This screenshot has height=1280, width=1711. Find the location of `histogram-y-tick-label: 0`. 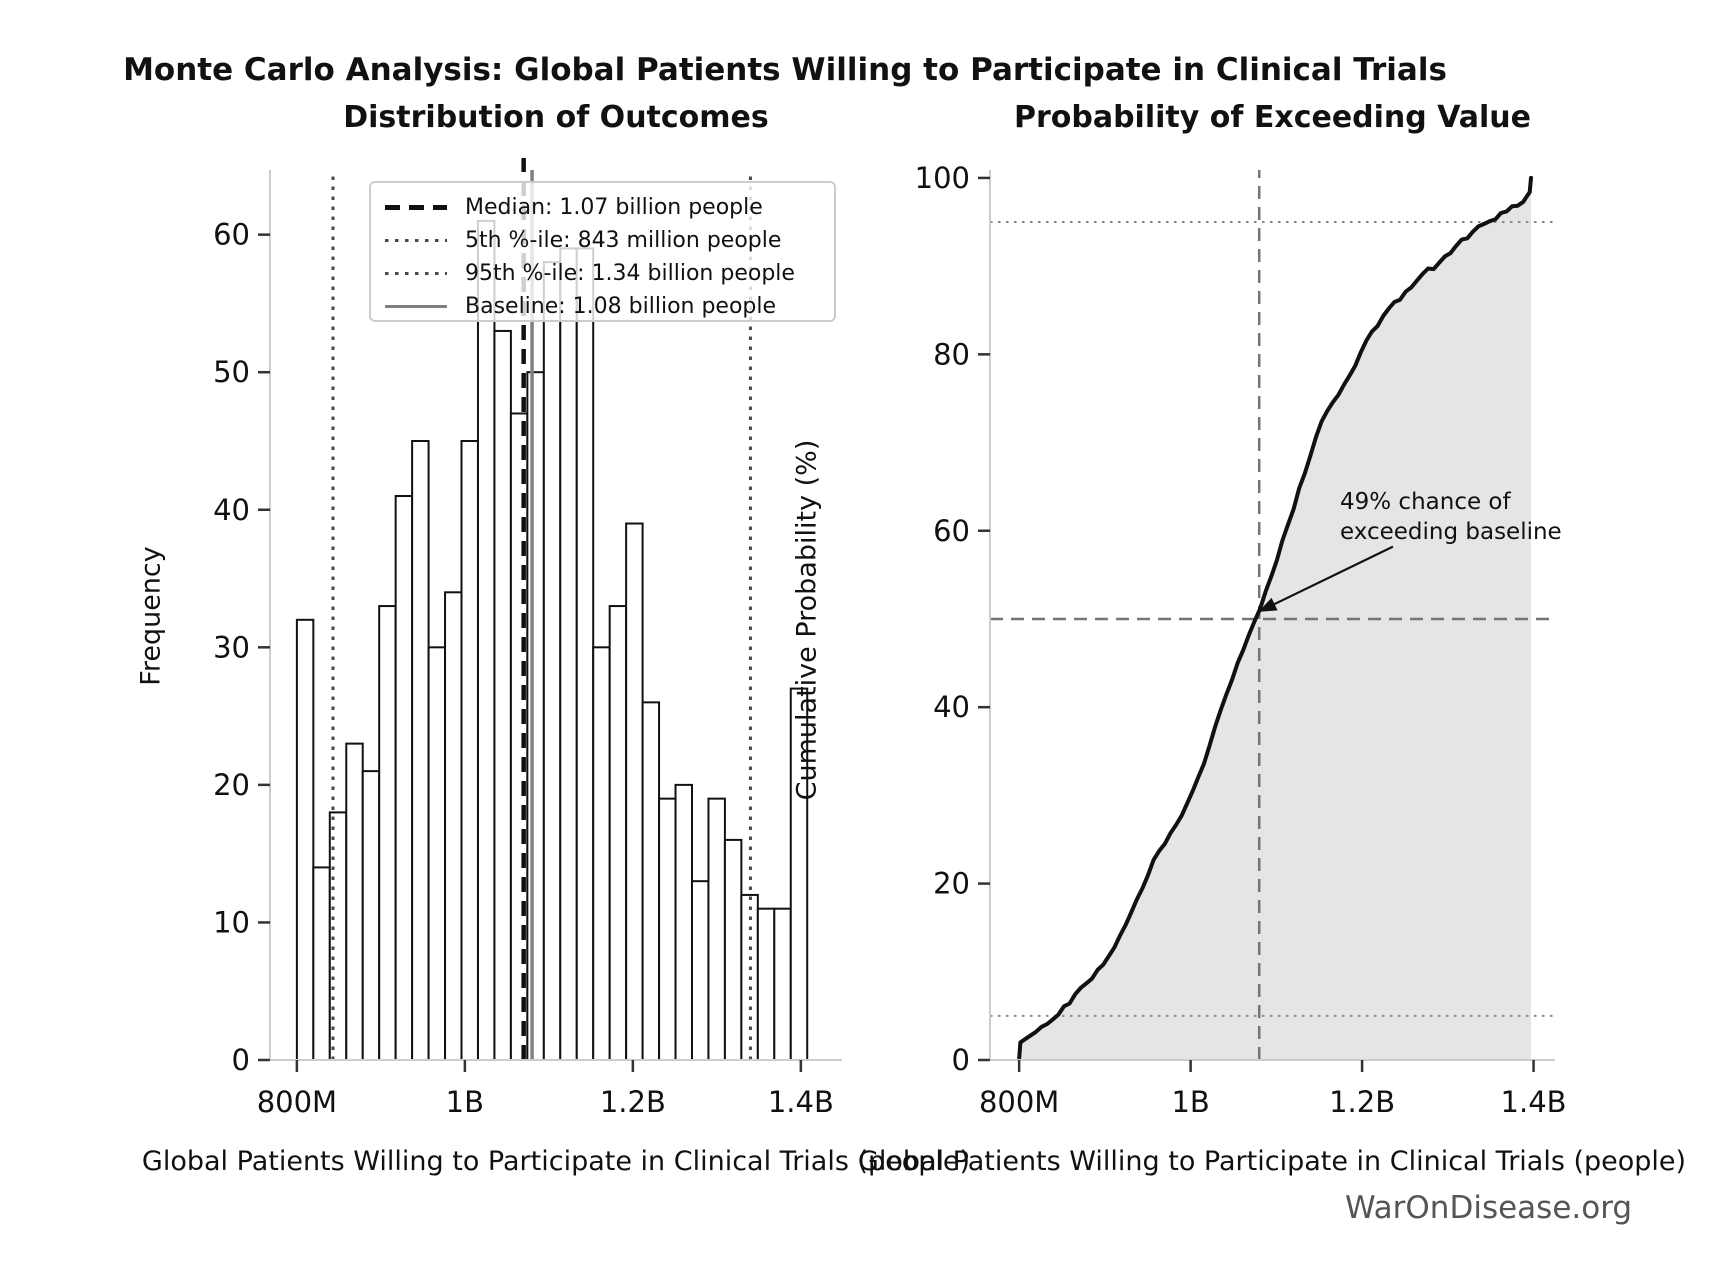

histogram-y-tick-label: 0 is located at coordinates (241, 1060).